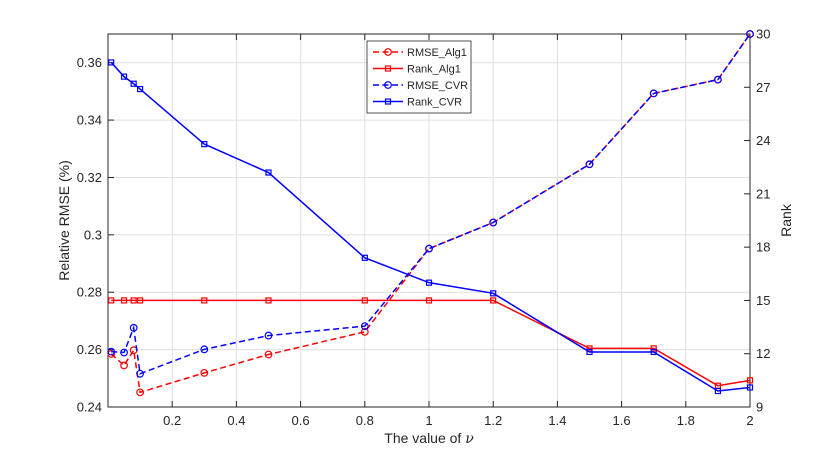 This screenshot has width=830, height=455. Describe the element at coordinates (622, 420) in the screenshot. I see `x-tick-label: 1.6` at that location.